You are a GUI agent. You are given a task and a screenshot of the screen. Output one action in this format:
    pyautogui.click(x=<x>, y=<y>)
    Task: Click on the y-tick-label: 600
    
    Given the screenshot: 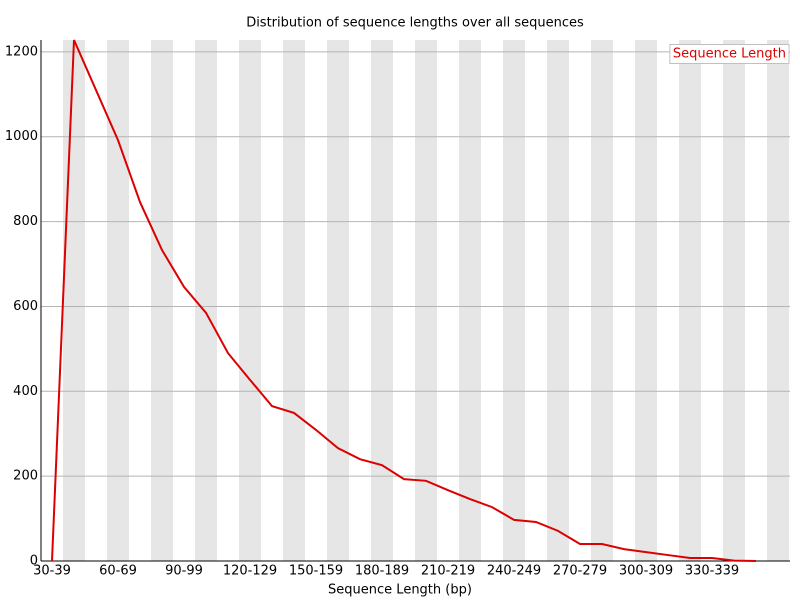 What is the action you would take?
    pyautogui.click(x=25, y=306)
    